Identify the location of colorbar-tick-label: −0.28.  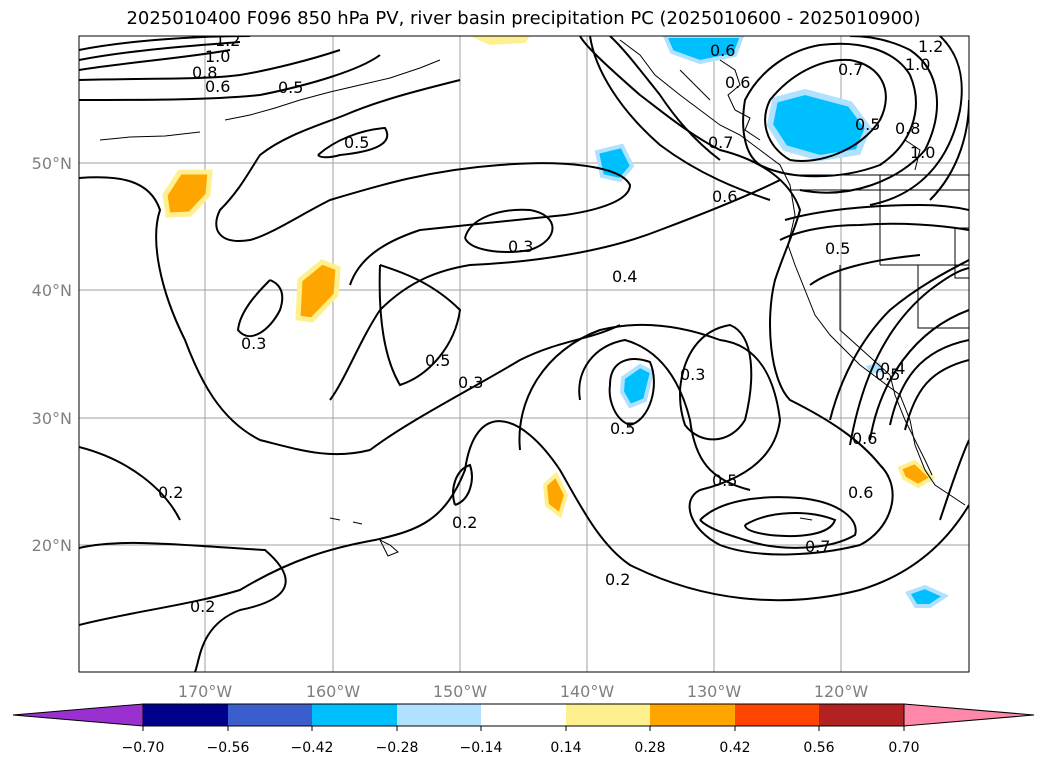
(397, 748).